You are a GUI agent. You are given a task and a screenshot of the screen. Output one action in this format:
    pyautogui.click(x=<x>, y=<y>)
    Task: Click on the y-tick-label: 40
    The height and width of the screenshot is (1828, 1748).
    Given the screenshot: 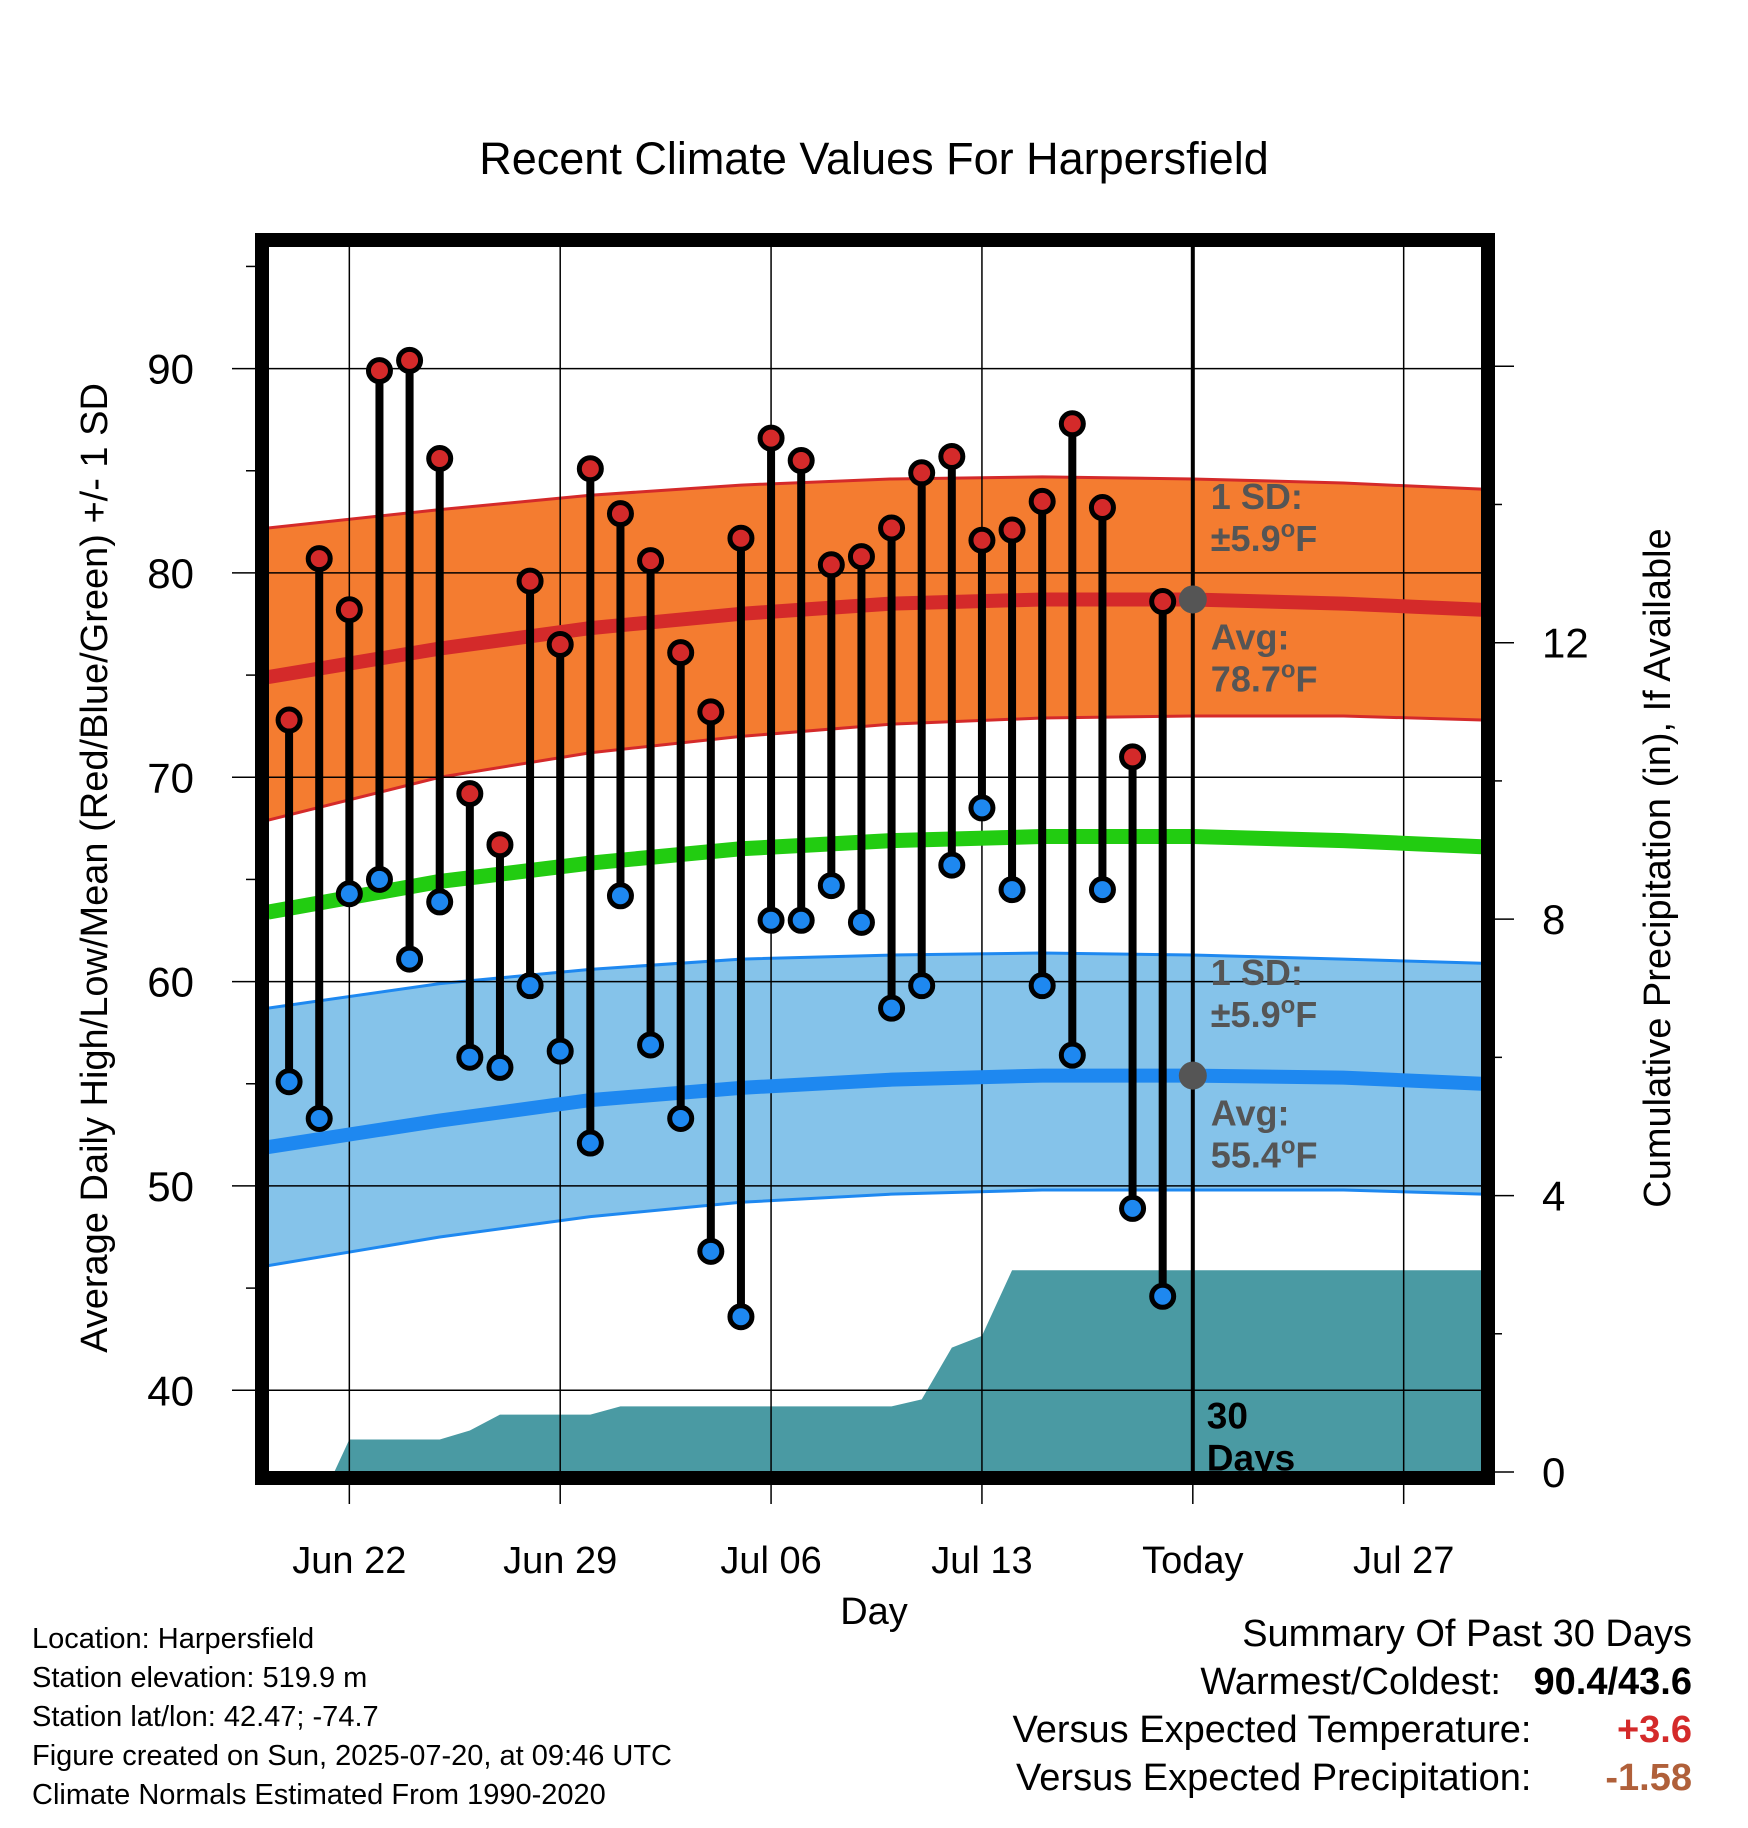 What is the action you would take?
    pyautogui.click(x=170, y=1390)
    